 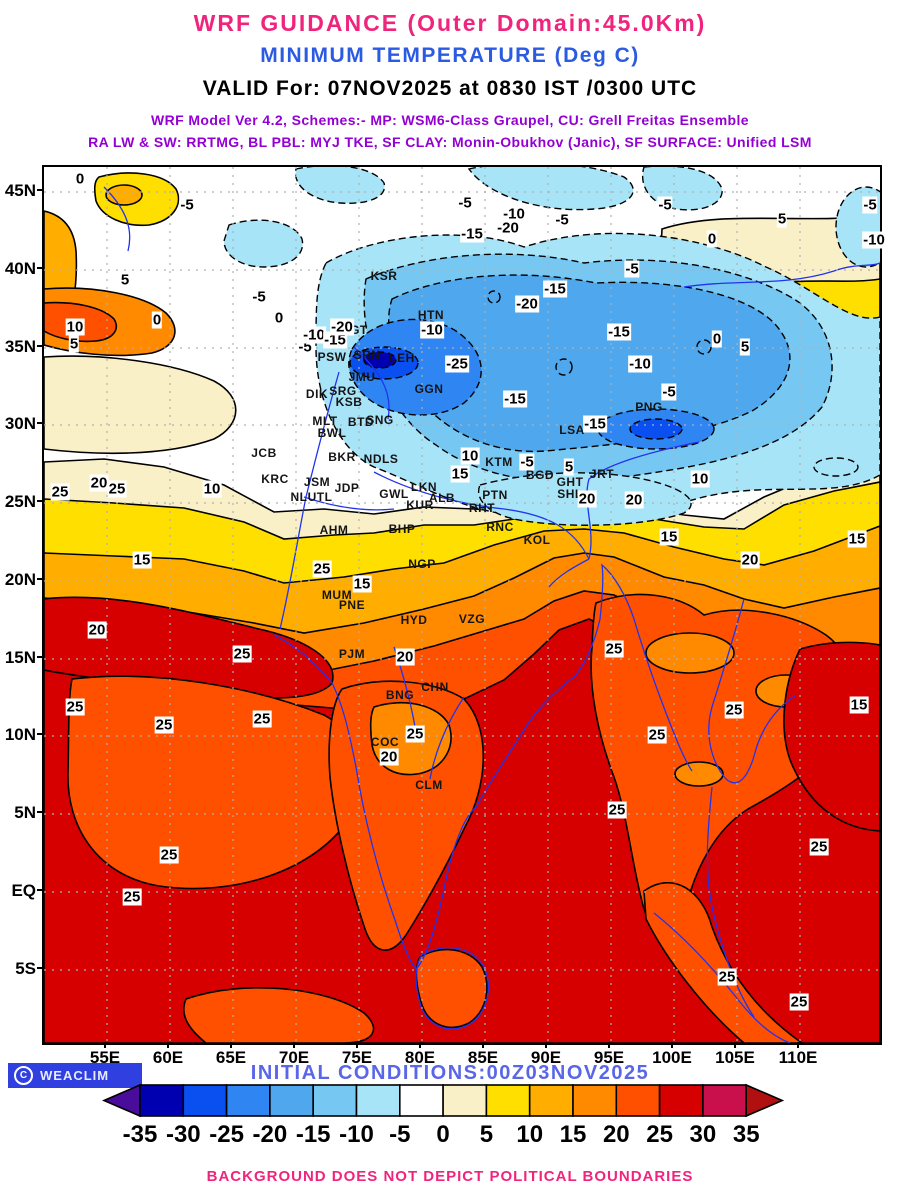 What do you see at coordinates (20, 657) in the screenshot?
I see `latitude-tick-label: 15N` at bounding box center [20, 657].